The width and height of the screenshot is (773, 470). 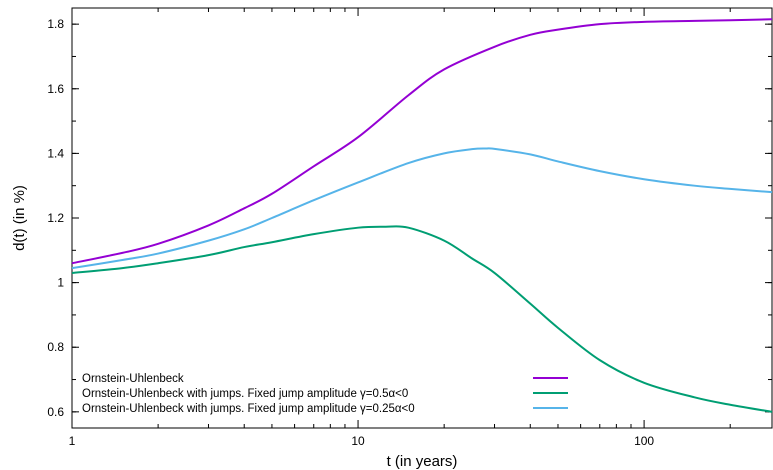 I want to click on y-tick-label: 1.8, so click(x=55, y=24).